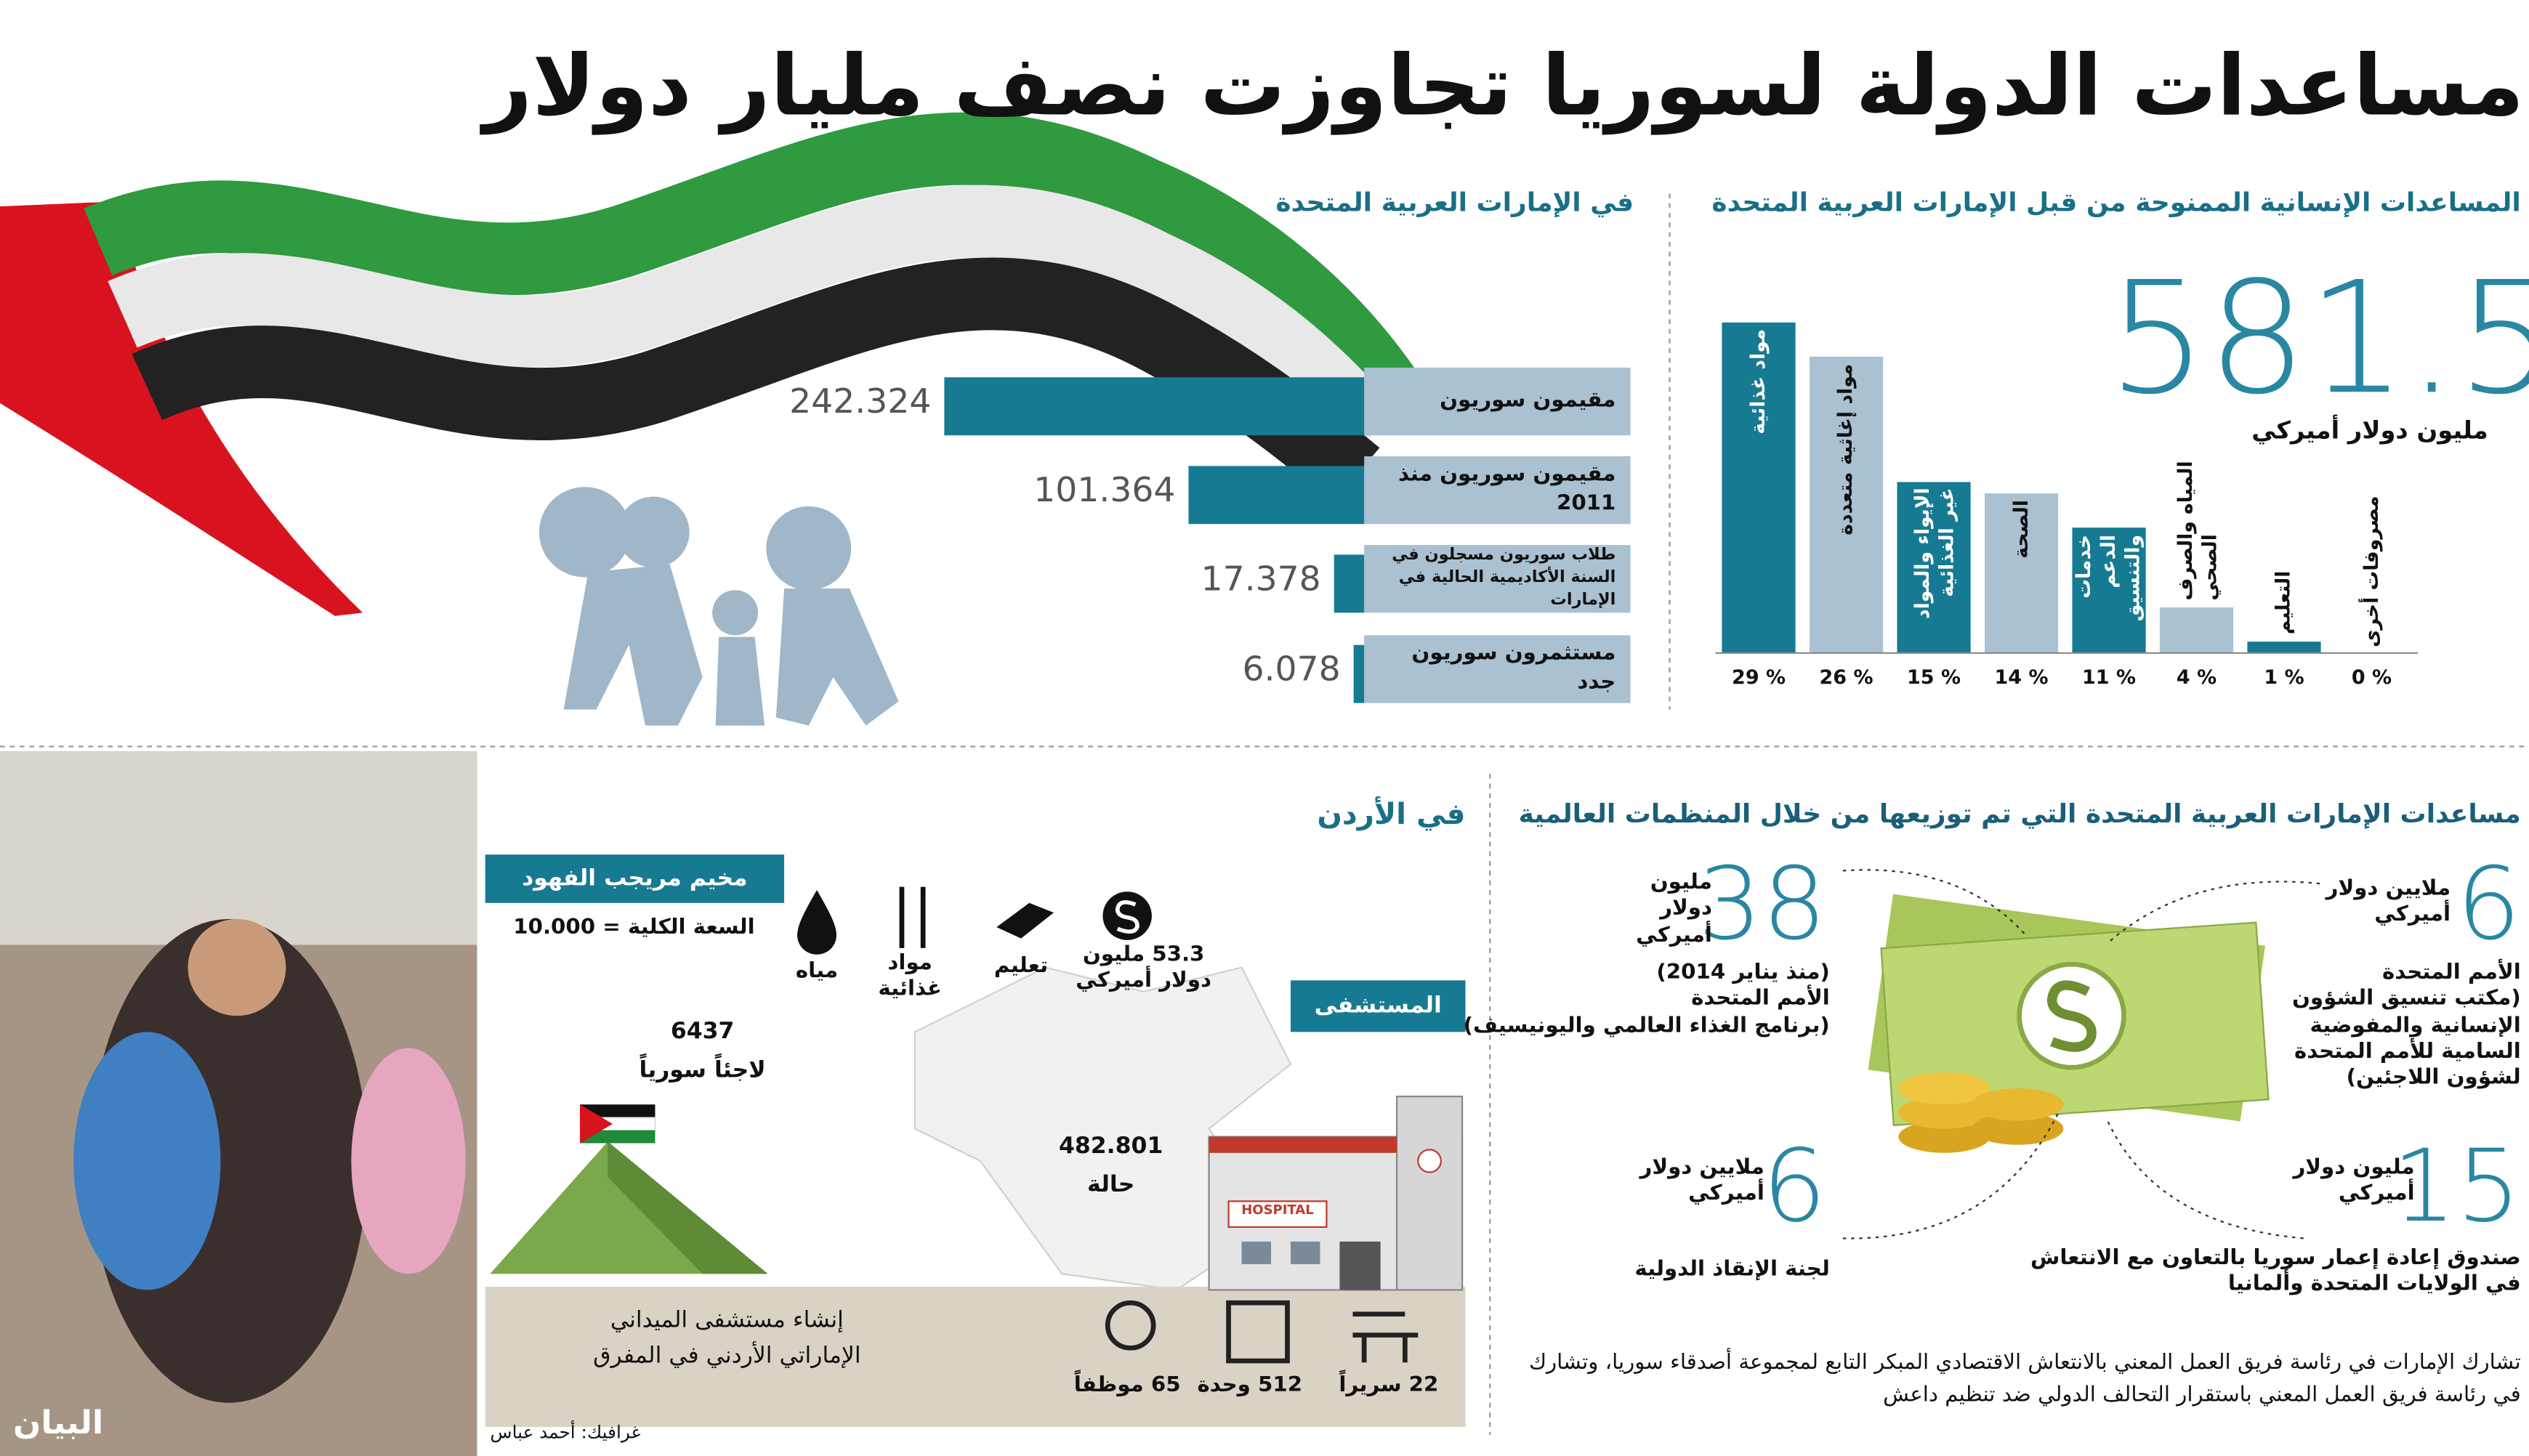 The image size is (2529, 1456). Describe the element at coordinates (817, 922) in the screenshot. I see `water-icon` at that location.